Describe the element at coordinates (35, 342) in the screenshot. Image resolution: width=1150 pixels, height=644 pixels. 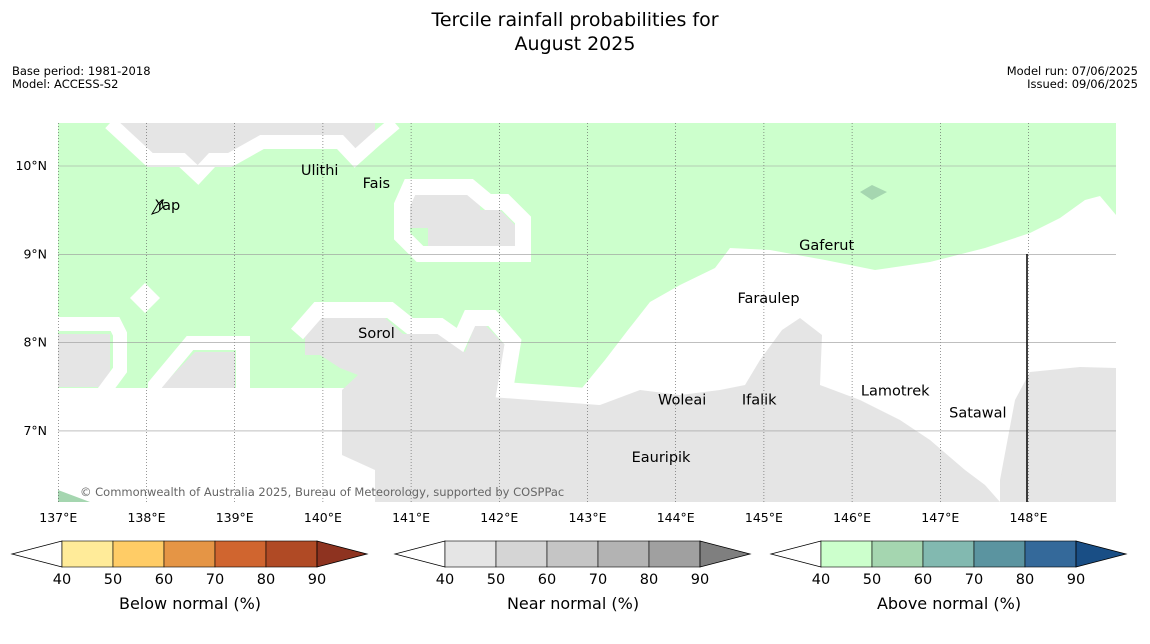
I see `lat-tick-label: 8°N` at that location.